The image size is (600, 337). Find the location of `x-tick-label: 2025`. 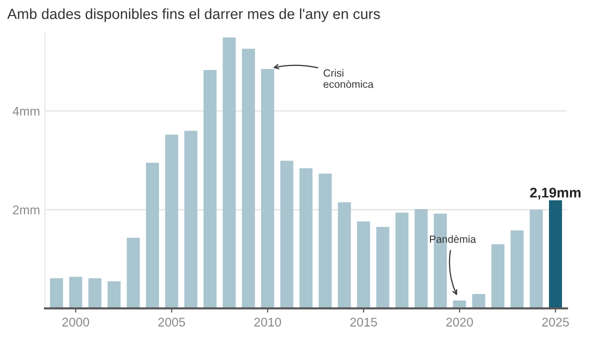

x-tick-label: 2025 is located at coordinates (555, 322).